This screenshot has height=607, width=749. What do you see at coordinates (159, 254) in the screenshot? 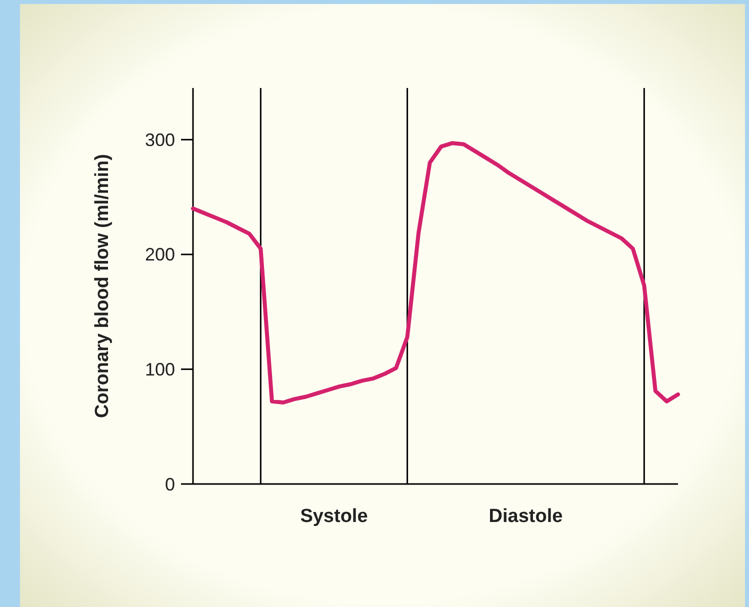
I see `y-tick-label: 200` at bounding box center [159, 254].